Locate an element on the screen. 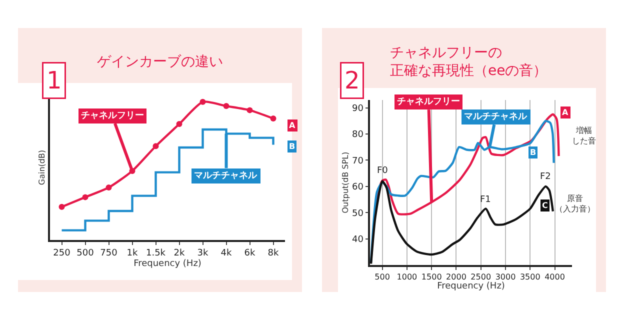 This screenshot has width=626, height=322. x-tick-label: 2500 is located at coordinates (481, 277).